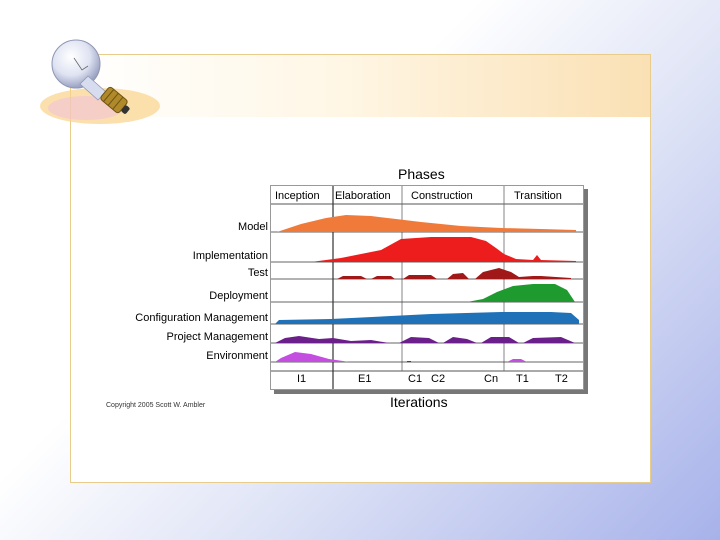  Describe the element at coordinates (365, 379) in the screenshot. I see `iteration-label-e1: E1` at that location.